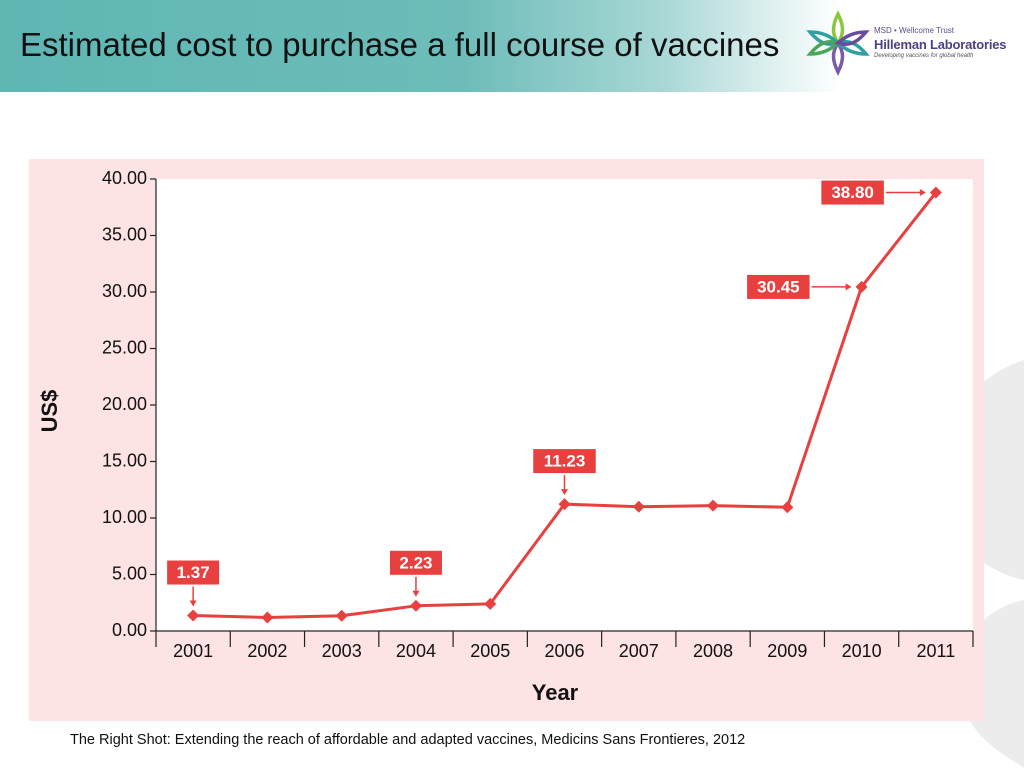 The width and height of the screenshot is (1024, 768). I want to click on x-tick-label: 2001, so click(193, 651).